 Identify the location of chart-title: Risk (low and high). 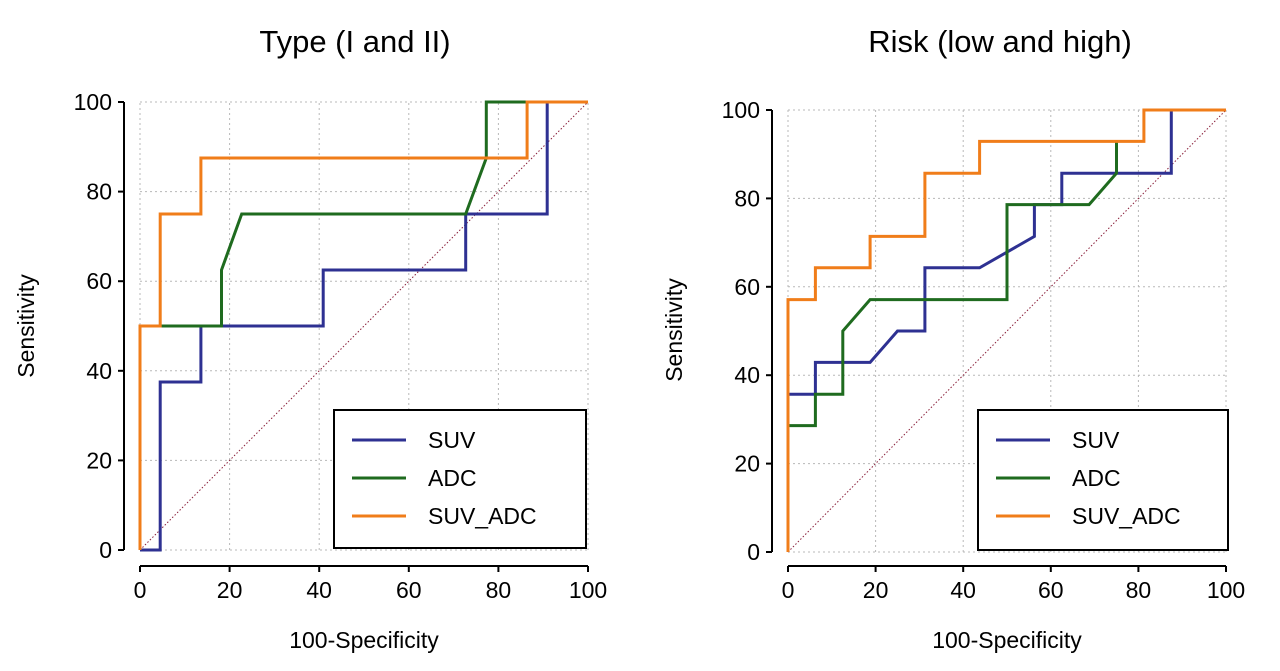
(1000, 41).